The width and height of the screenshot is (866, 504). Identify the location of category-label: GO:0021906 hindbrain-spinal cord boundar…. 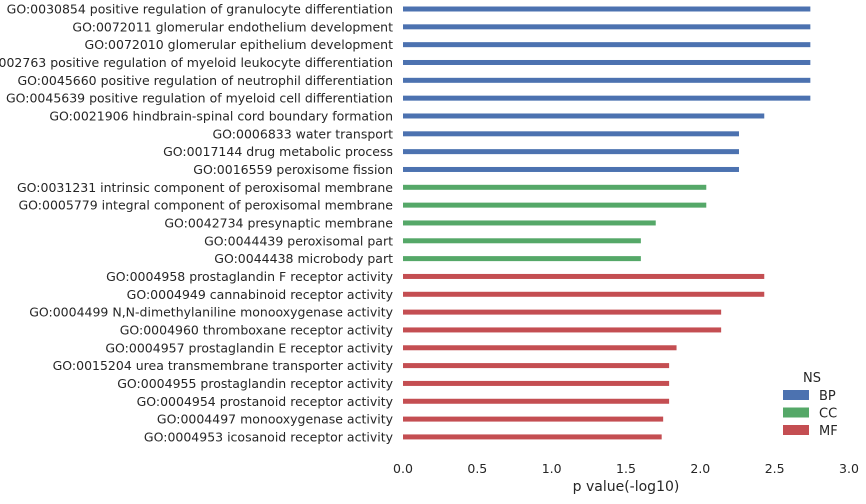
(221, 115).